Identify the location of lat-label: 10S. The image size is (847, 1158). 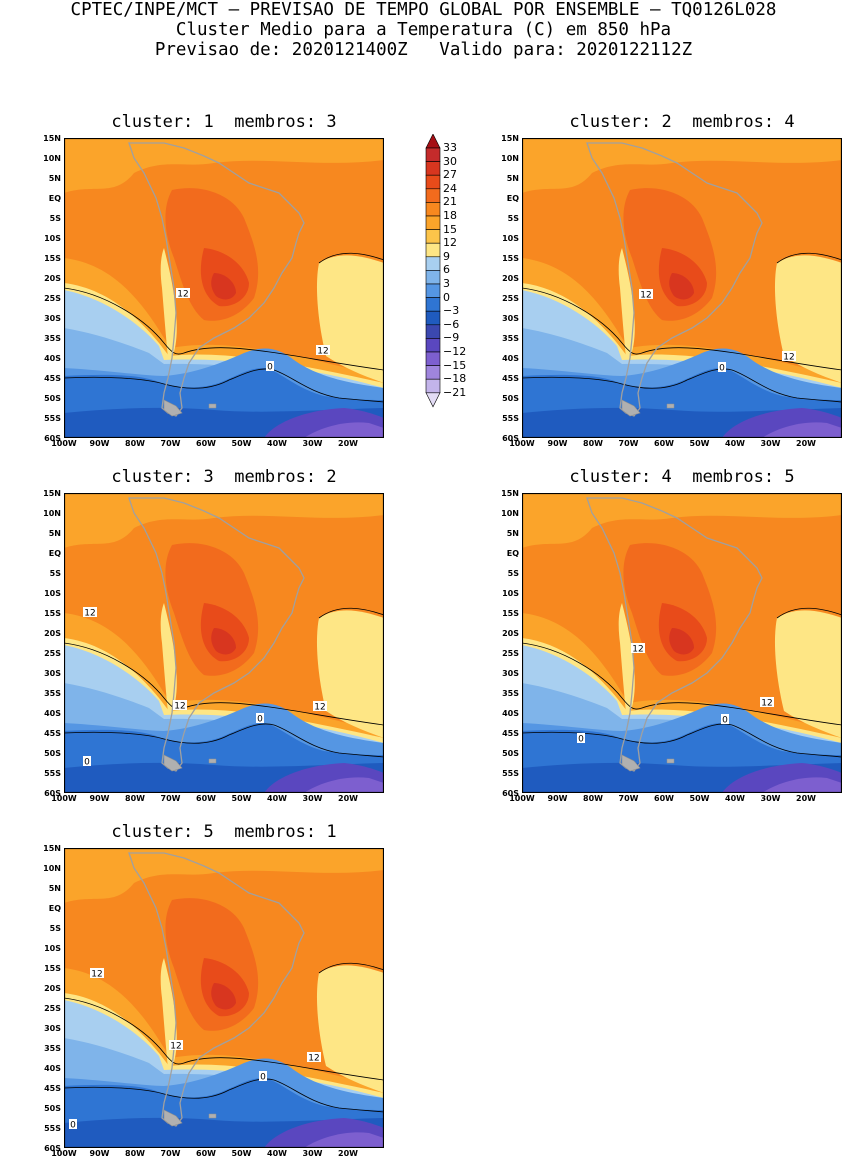
(510, 238).